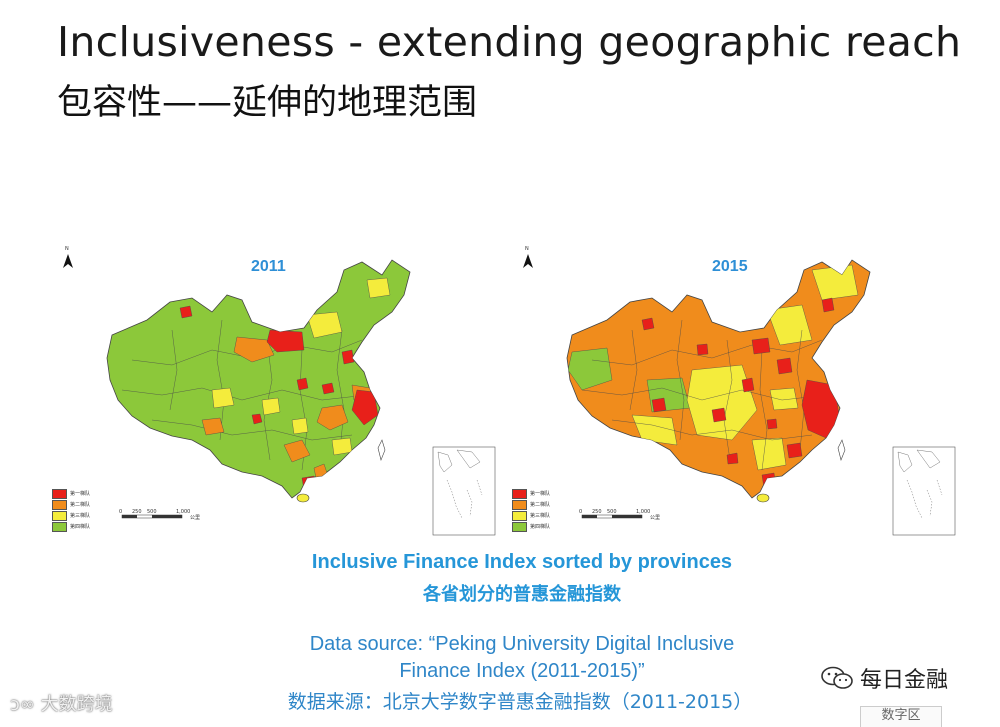  I want to click on north-arrow-icon-2015: N, so click(528, 257).